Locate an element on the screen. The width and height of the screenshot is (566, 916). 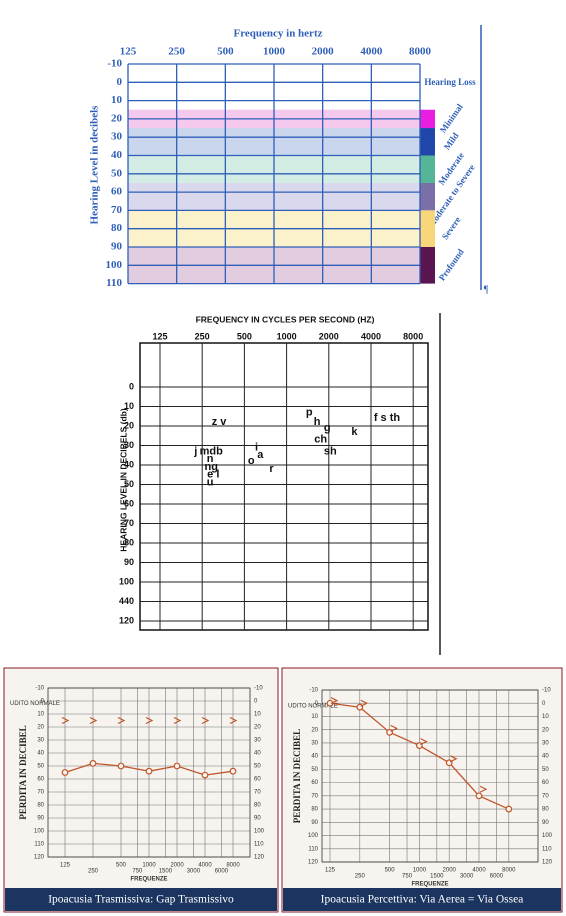
speech-sound: g is located at coordinates (327, 428).